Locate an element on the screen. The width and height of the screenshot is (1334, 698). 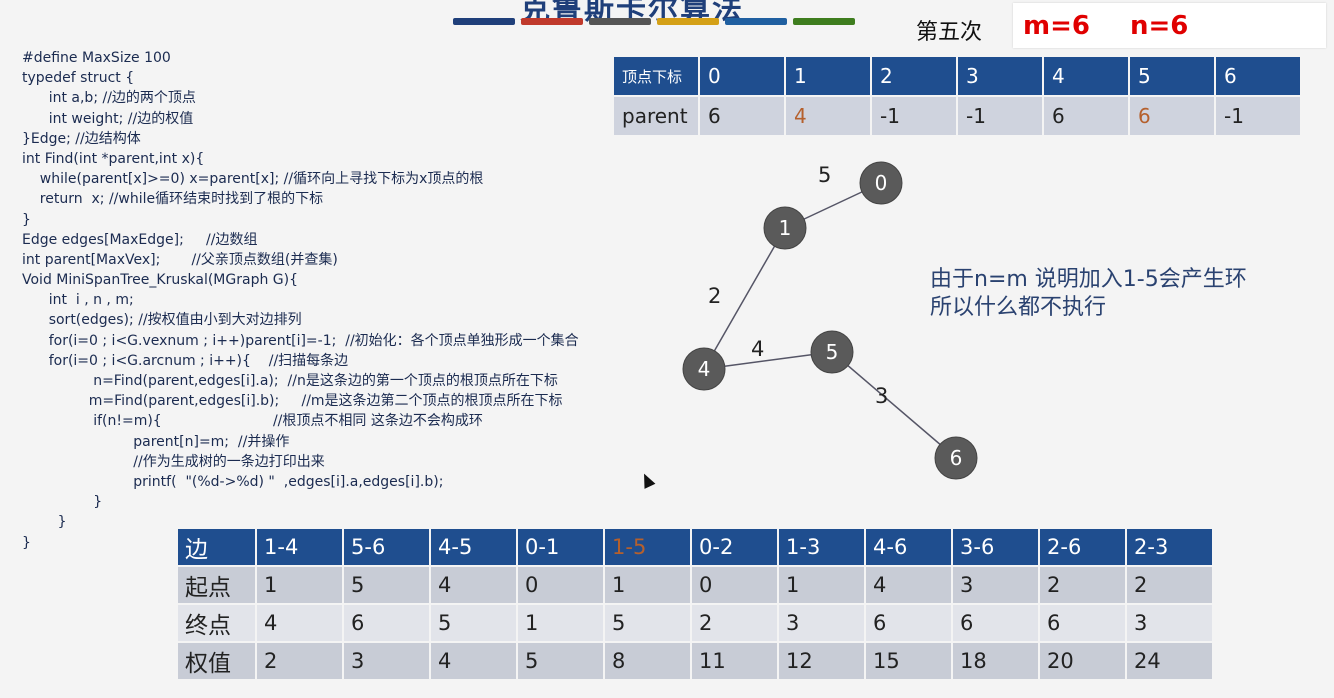
note-line-2: 所以什么都不执行 is located at coordinates (1018, 307).